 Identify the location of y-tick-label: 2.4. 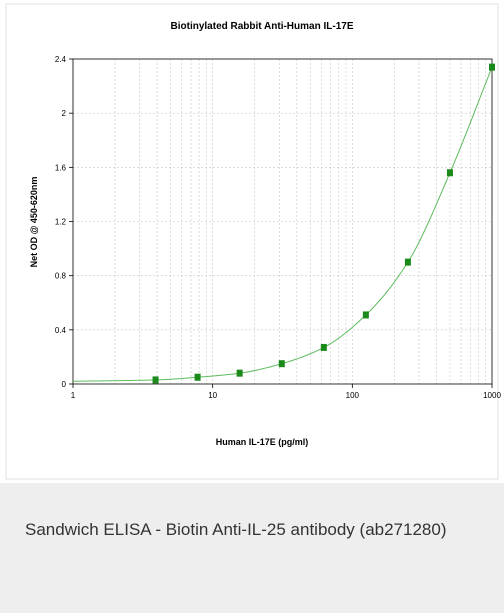
(61, 59).